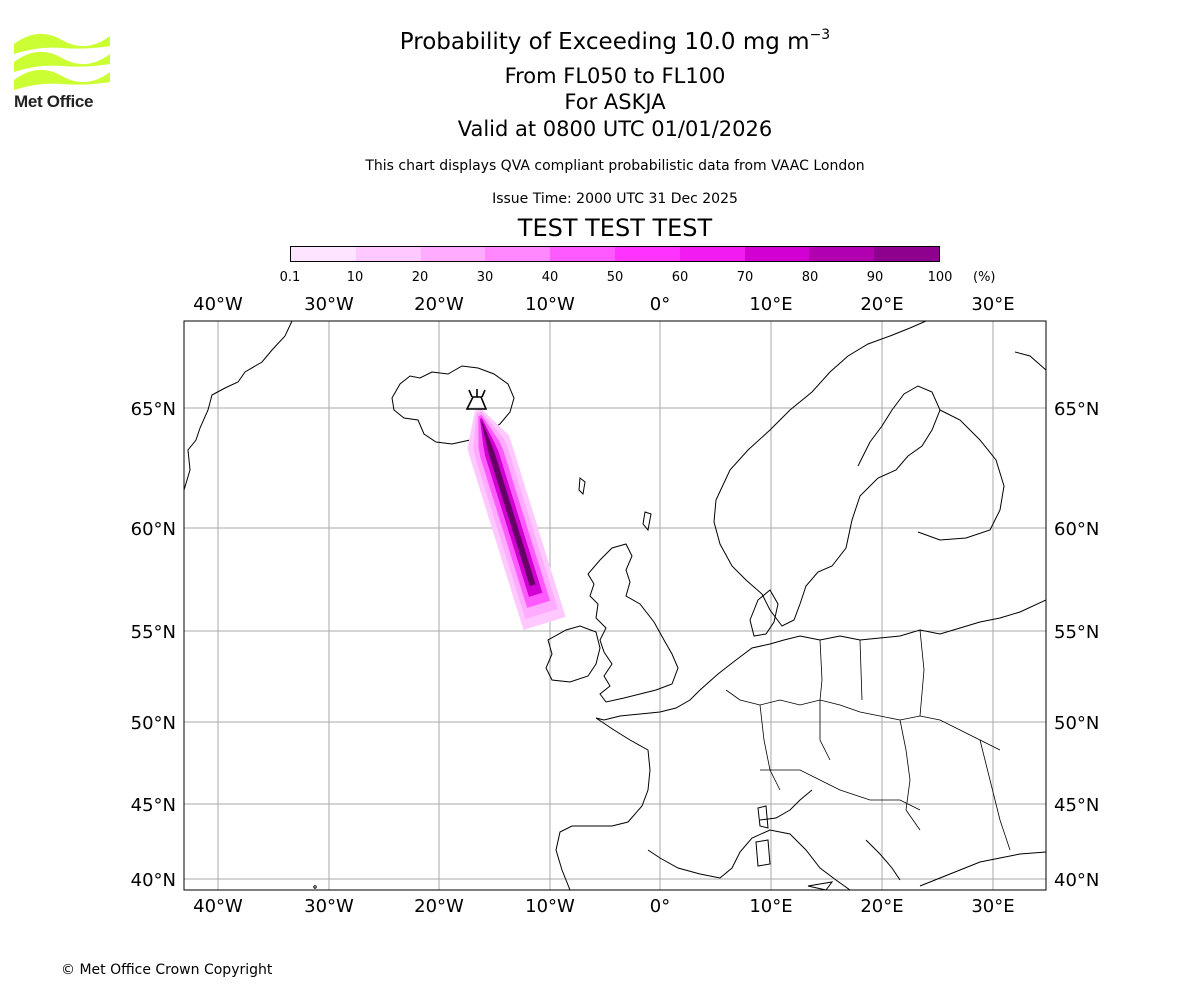 Image resolution: width=1200 pixels, height=1000 pixels. Describe the element at coordinates (54, 101) in the screenshot. I see `logo-text: Met Office` at that location.